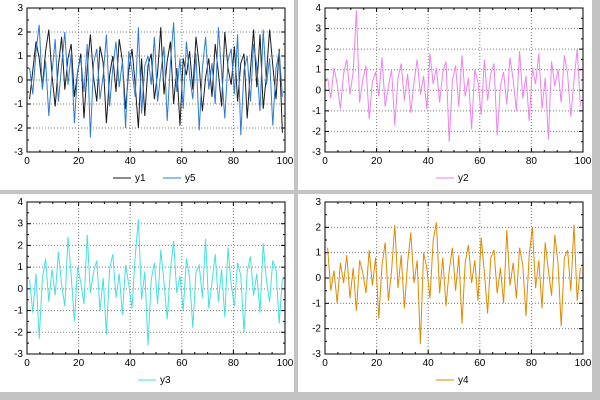 The height and width of the screenshot is (400, 600). I want to click on svg-text: y3, so click(165, 380).